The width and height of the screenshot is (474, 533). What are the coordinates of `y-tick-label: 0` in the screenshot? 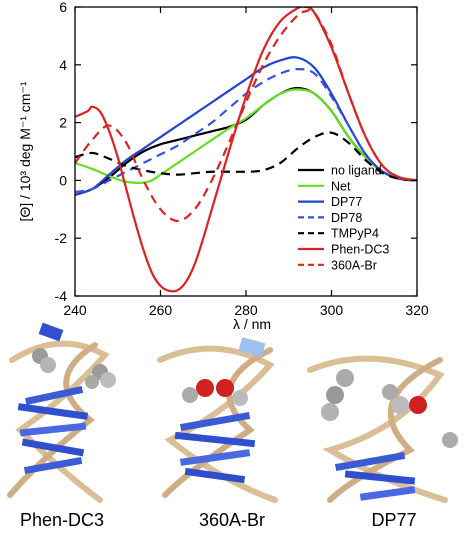 It's located at (63, 180).